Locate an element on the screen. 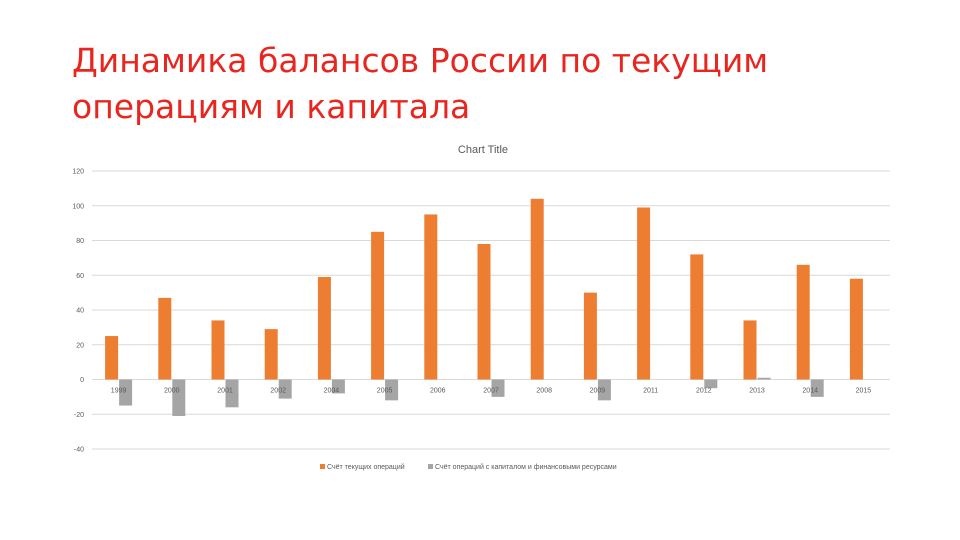  bar-current-account-2004 is located at coordinates (324, 328).